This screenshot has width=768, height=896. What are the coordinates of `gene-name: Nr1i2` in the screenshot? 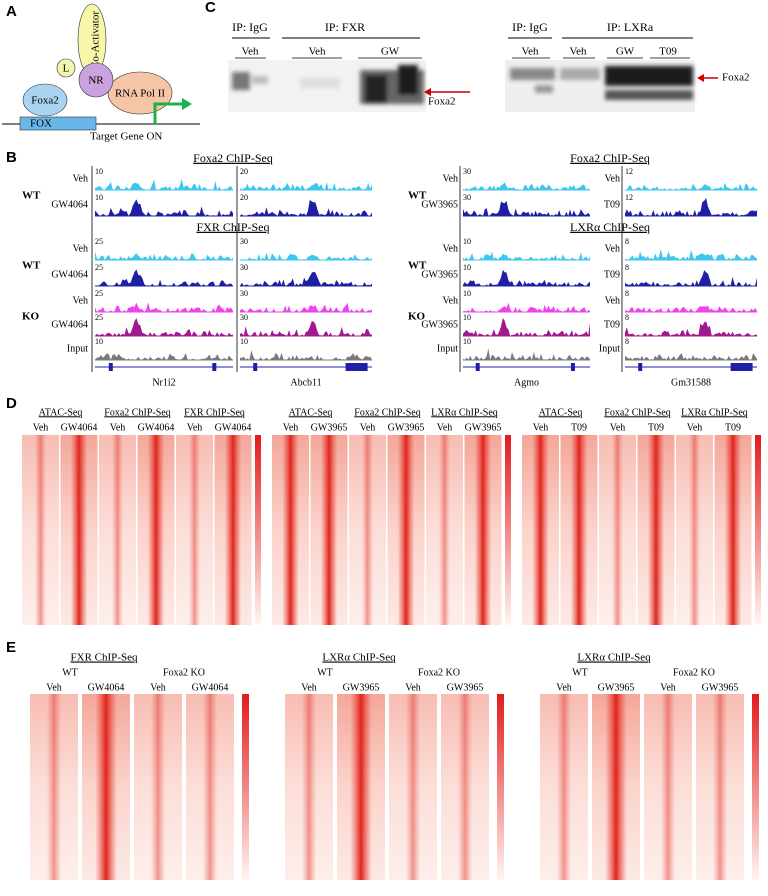 It's located at (163, 382).